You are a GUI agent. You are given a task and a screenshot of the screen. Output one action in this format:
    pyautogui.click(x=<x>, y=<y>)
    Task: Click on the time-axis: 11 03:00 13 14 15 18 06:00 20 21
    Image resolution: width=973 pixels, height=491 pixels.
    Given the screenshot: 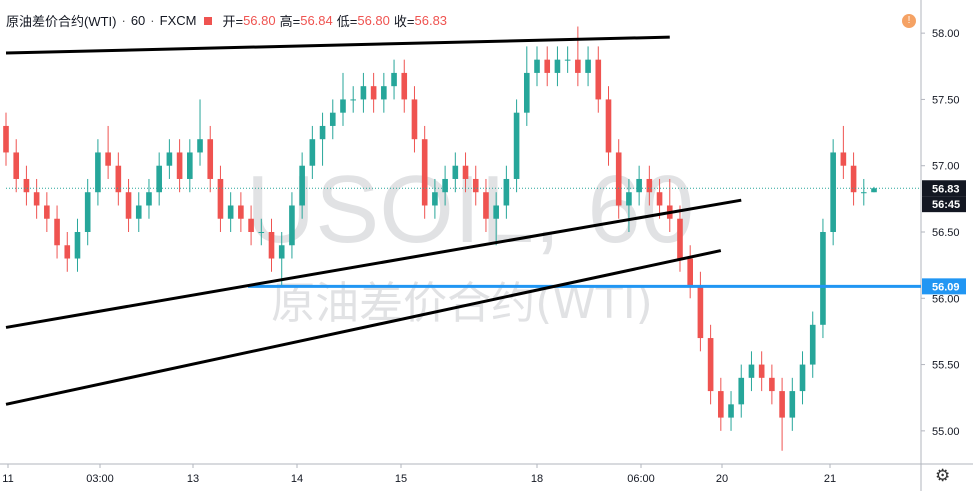 What is the action you would take?
    pyautogui.click(x=419, y=474)
    